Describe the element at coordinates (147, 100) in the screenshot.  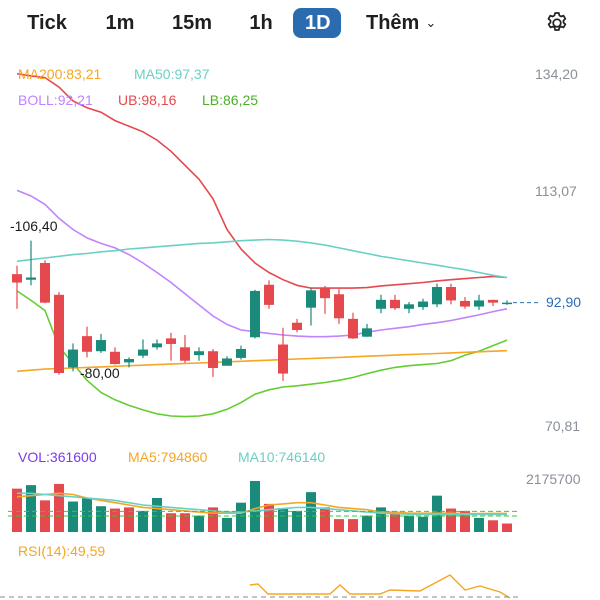
I see `ub-label: UB:98,16` at that location.